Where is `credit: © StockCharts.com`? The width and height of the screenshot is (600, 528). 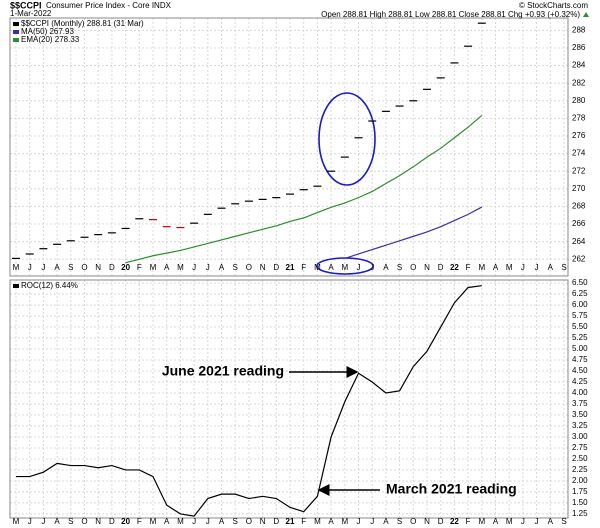 credit: © StockCharts.com is located at coordinates (553, 5).